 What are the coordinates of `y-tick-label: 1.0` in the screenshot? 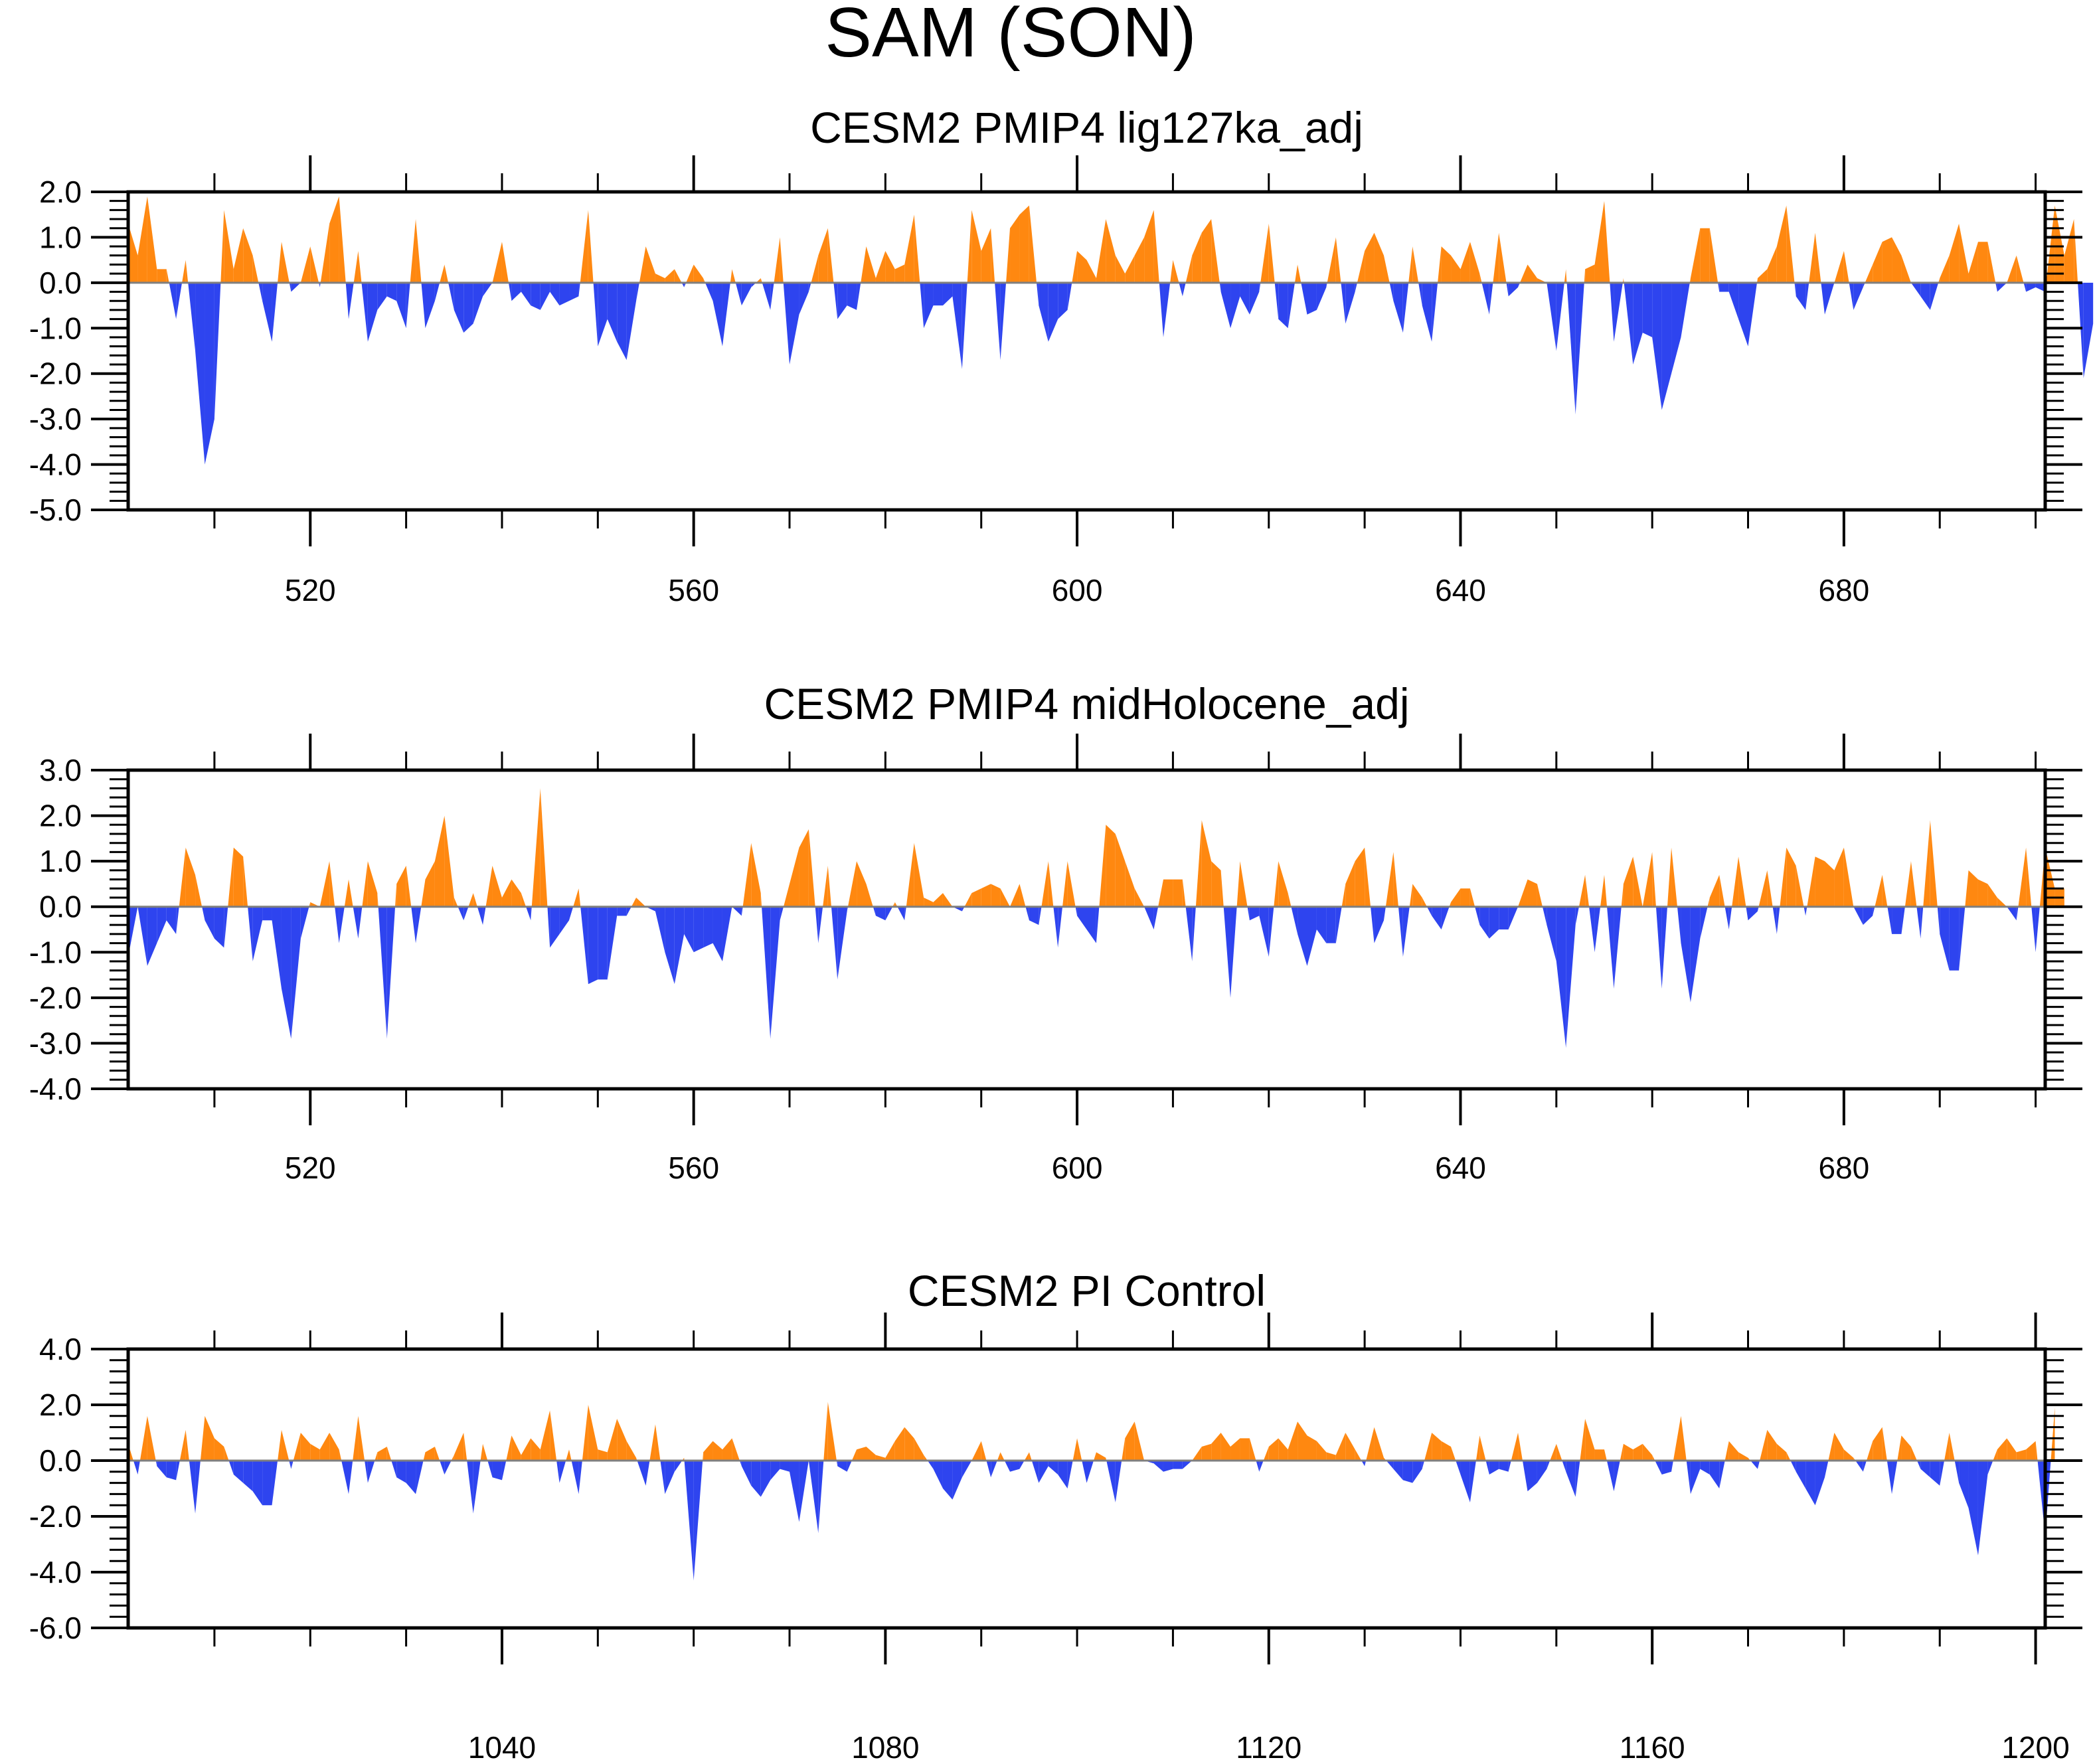 It's located at (60, 237).